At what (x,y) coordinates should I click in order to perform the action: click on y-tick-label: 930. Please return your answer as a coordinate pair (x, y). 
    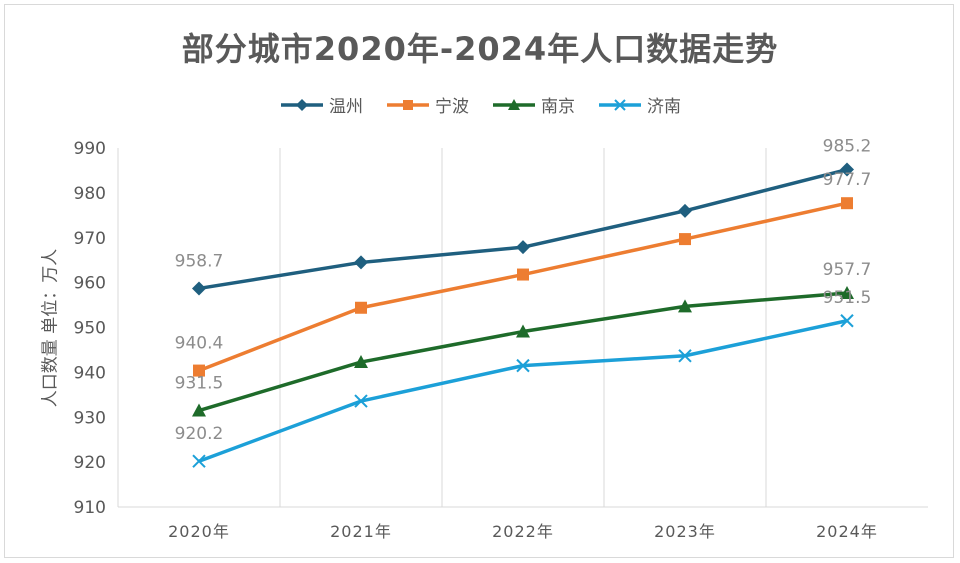
    Looking at the image, I should click on (90, 418).